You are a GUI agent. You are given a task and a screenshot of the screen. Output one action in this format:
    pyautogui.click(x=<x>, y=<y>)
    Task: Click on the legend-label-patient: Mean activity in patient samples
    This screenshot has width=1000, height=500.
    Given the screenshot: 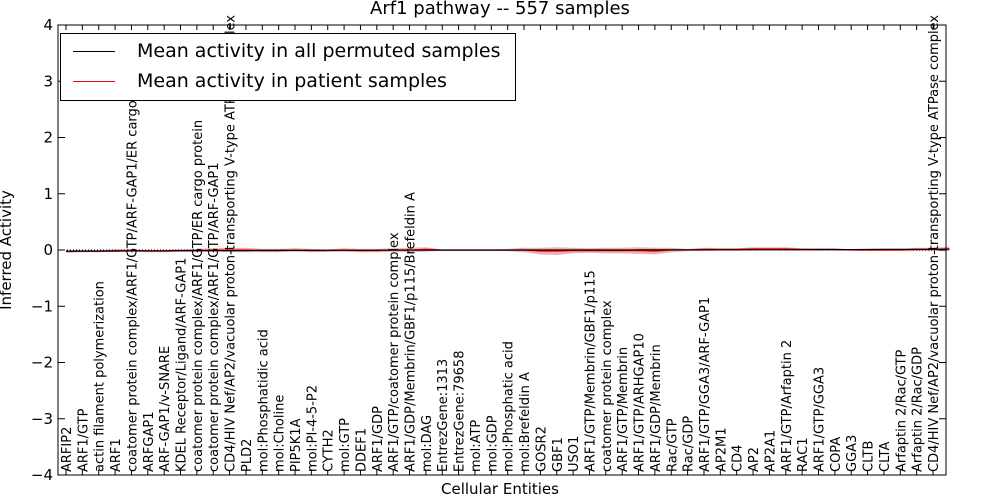 What is the action you would take?
    pyautogui.click(x=292, y=81)
    